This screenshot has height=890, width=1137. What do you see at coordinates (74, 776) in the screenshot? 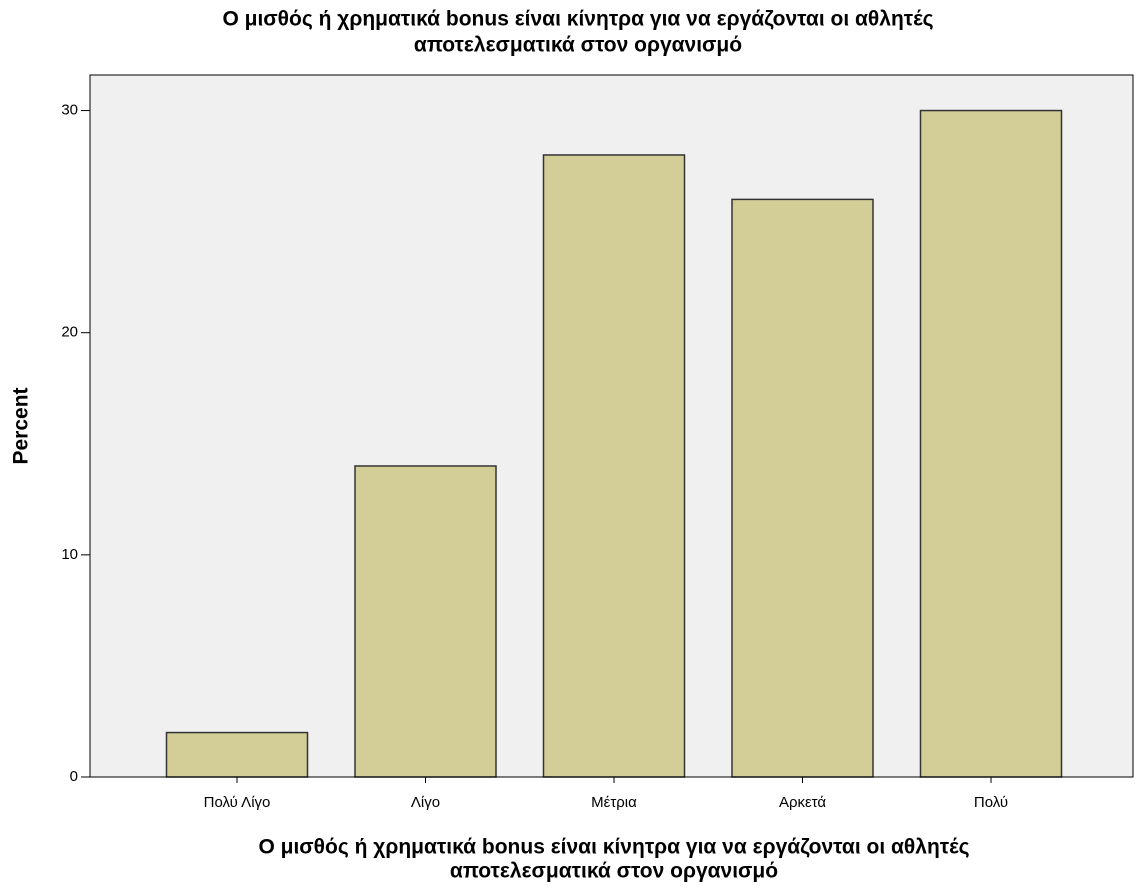
I see `y-tick-label: 0` at bounding box center [74, 776].